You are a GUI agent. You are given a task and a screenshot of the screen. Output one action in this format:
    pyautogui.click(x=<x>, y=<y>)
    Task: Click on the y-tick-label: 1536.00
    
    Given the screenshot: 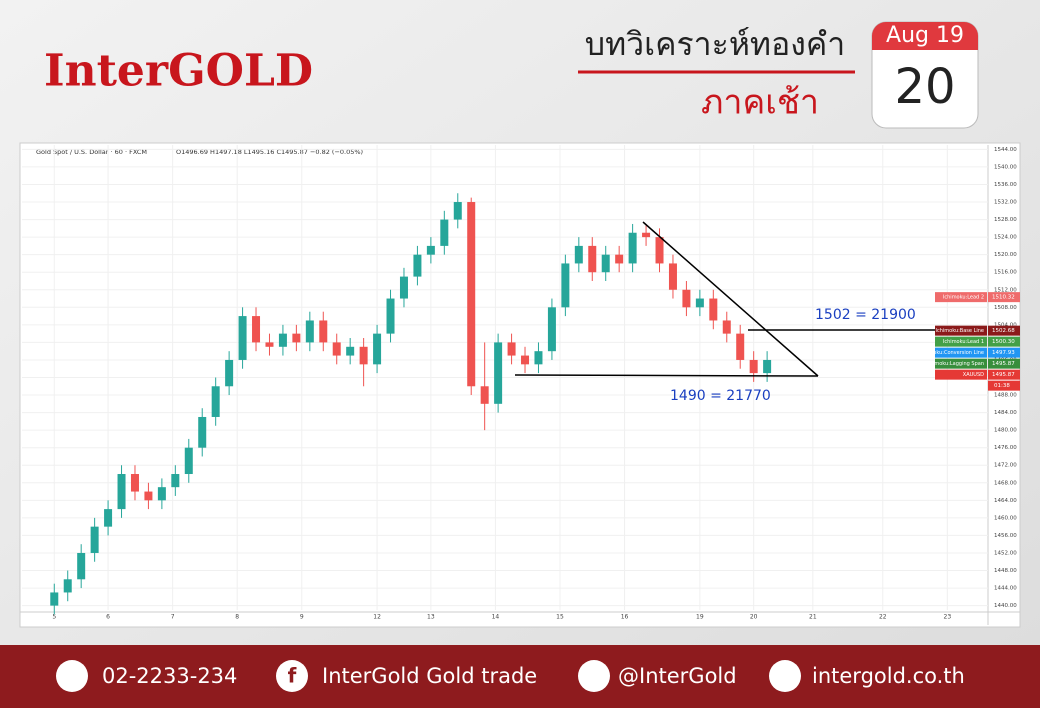 What is the action you would take?
    pyautogui.click(x=1005, y=185)
    